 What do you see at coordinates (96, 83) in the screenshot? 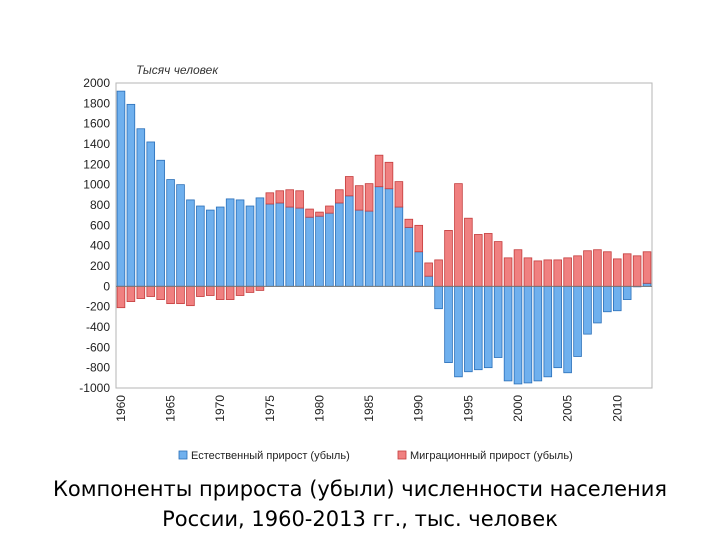
I see `y-tick-label: 2000` at bounding box center [96, 83].